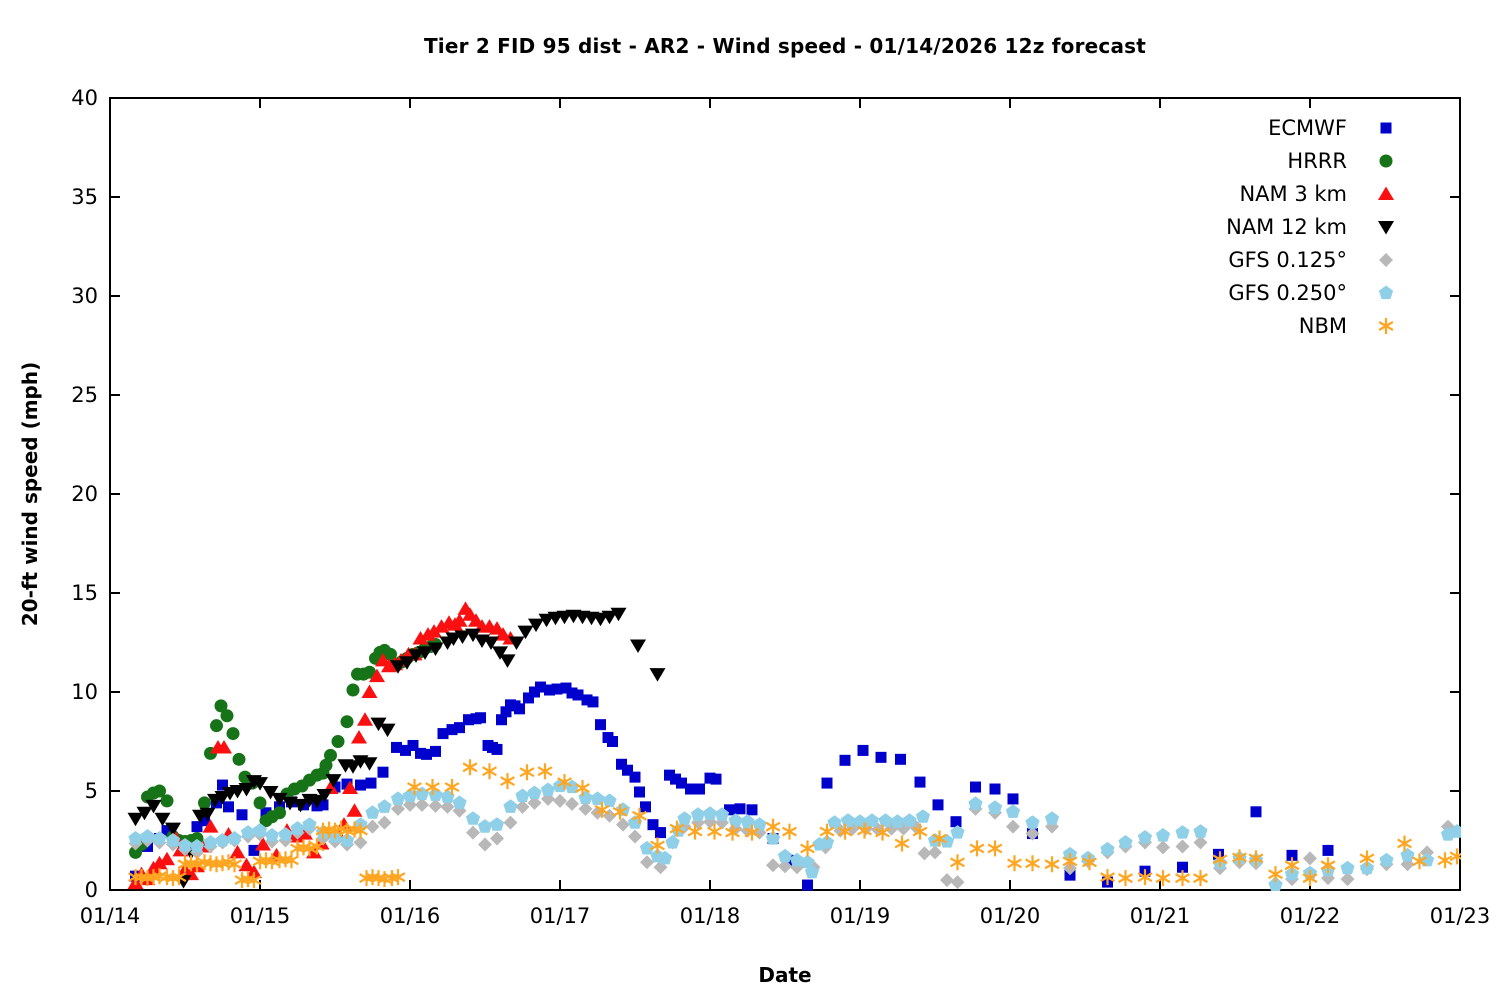  What do you see at coordinates (1293, 194) in the screenshot?
I see `legend-label-nam-3-km: NAM 3 km` at bounding box center [1293, 194].